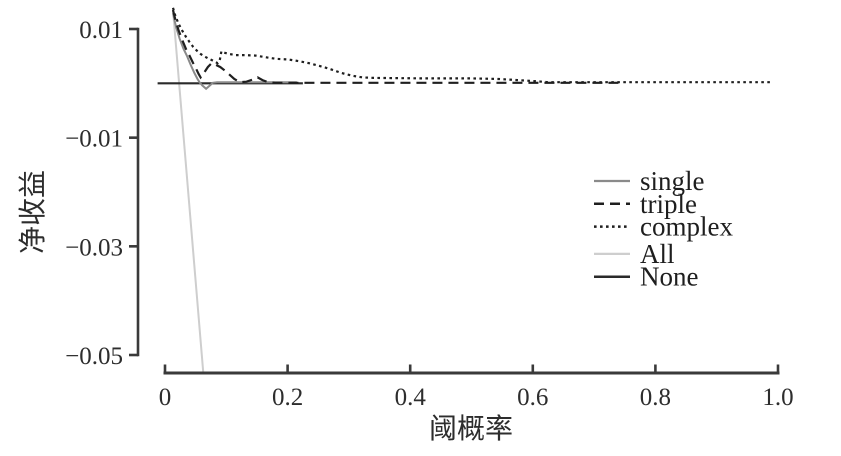 The width and height of the screenshot is (841, 456). What do you see at coordinates (655, 397) in the screenshot?
I see `x-tick-label-0.8: 0.8` at bounding box center [655, 397].